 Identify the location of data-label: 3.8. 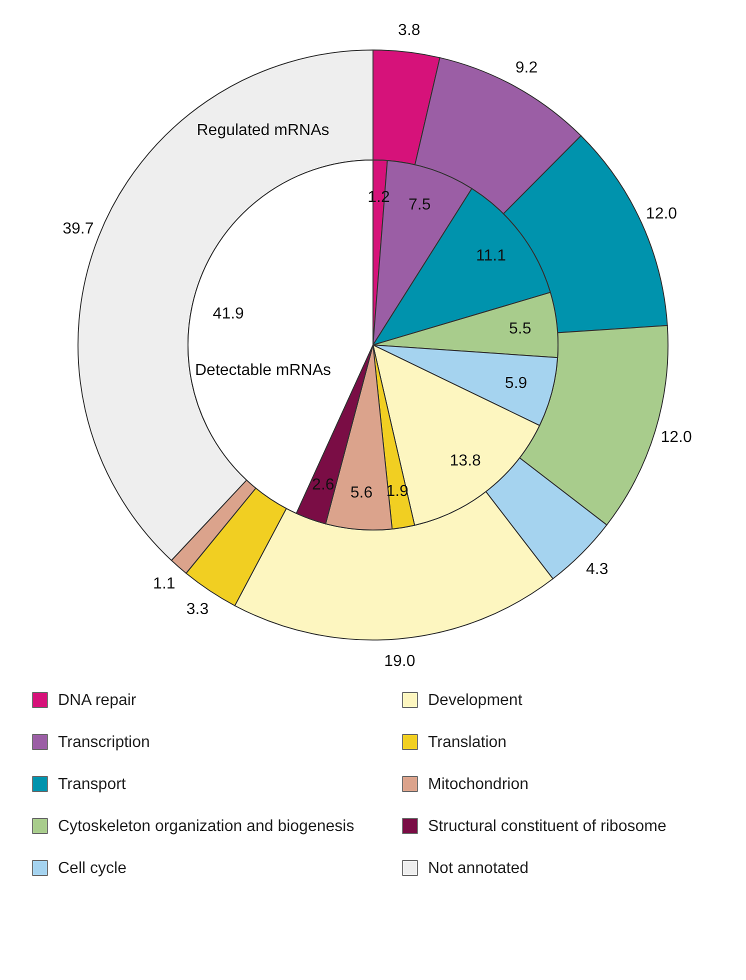
(409, 31).